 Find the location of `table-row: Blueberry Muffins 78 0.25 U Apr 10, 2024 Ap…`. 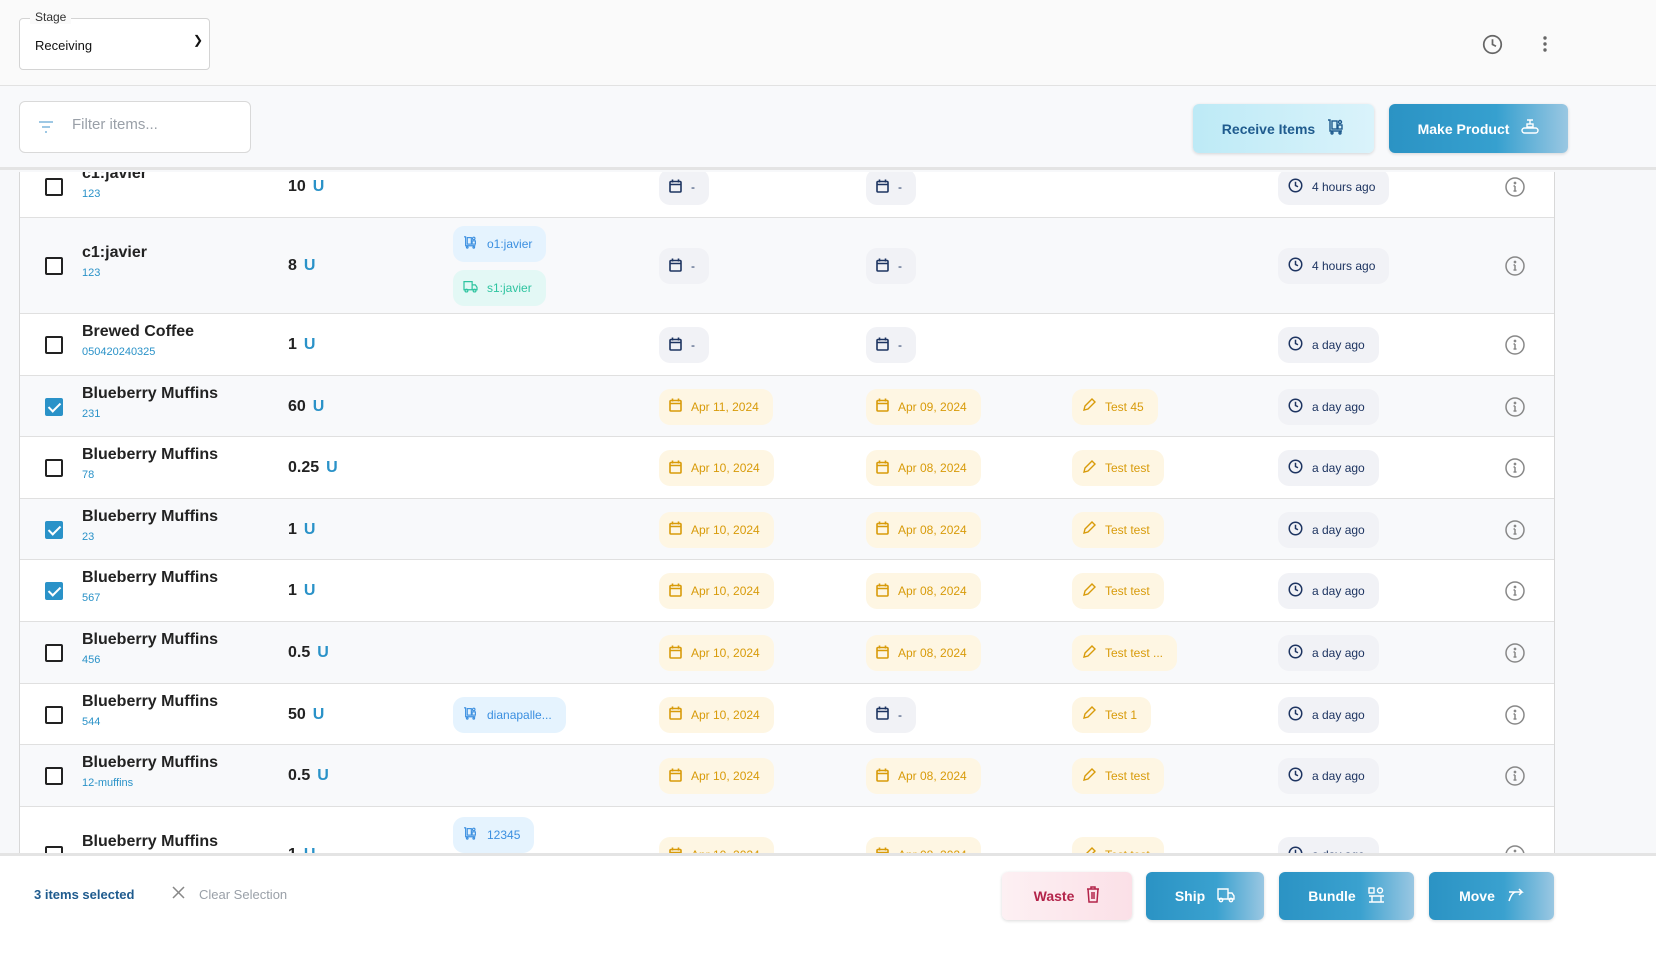

table-row: Blueberry Muffins 78 0.25 U Apr 10, 2024 Ap… is located at coordinates (787, 468).